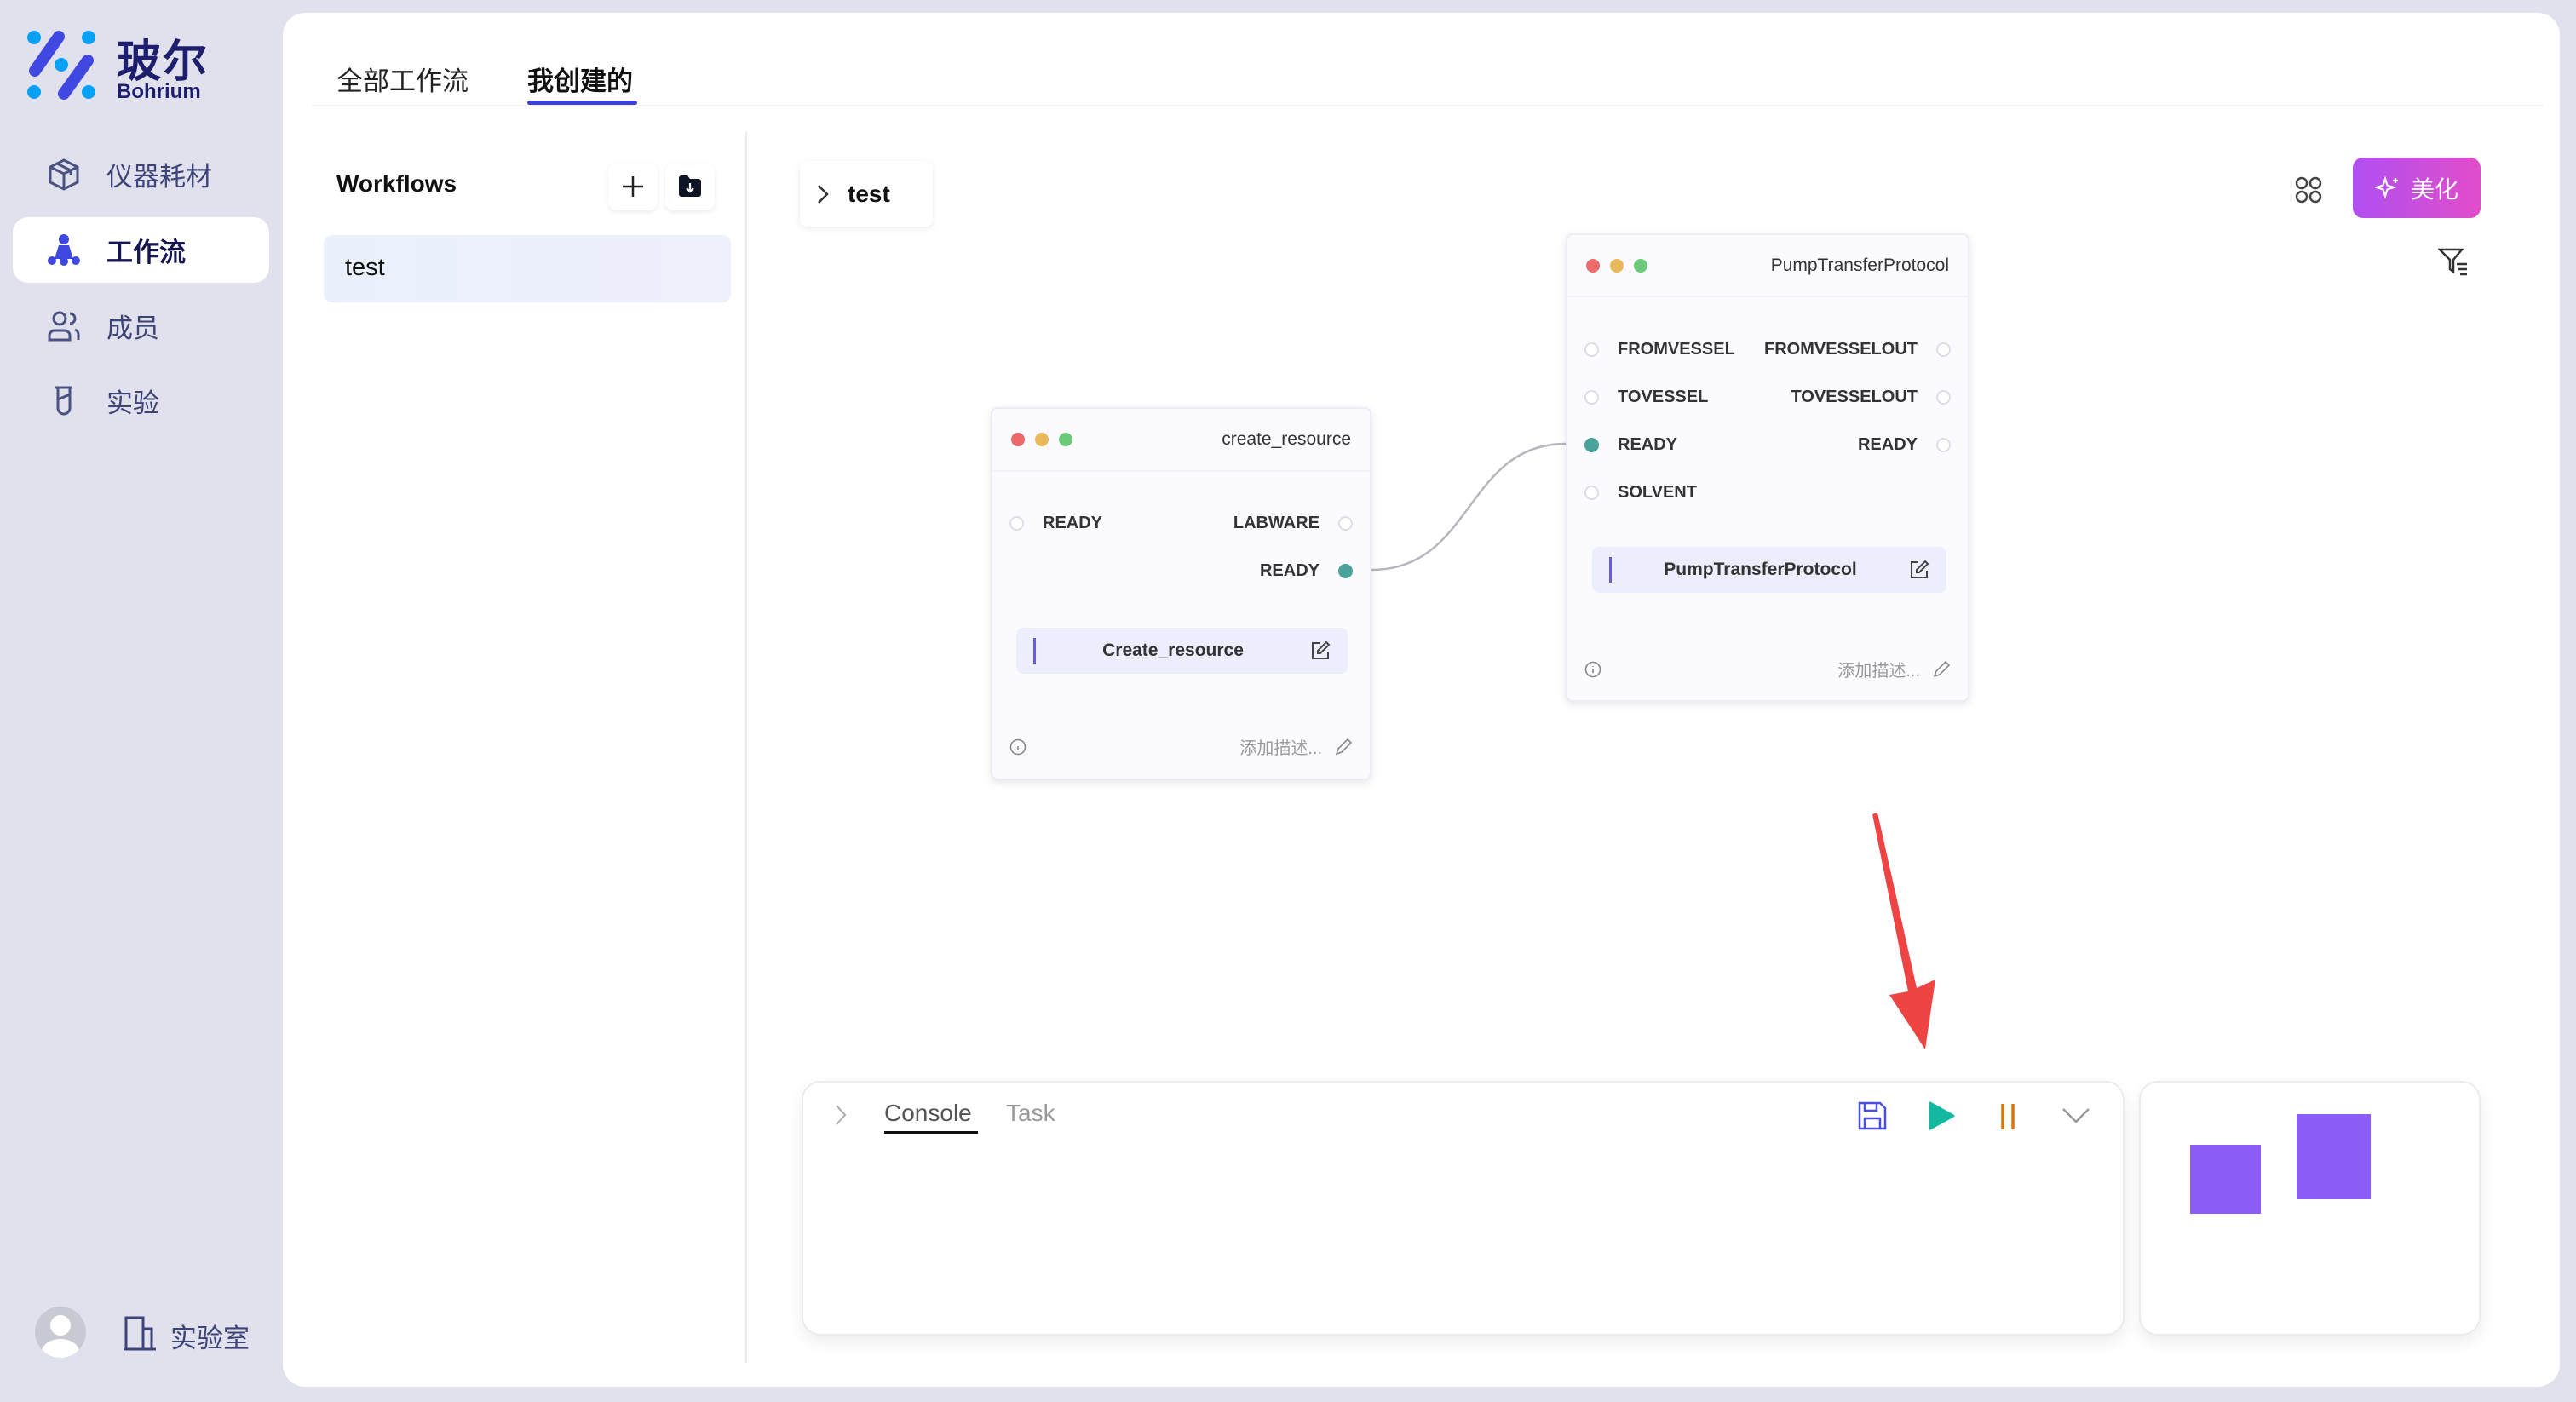  Describe the element at coordinates (1855, 397) in the screenshot. I see `port-label: TOVESSELOUT` at that location.